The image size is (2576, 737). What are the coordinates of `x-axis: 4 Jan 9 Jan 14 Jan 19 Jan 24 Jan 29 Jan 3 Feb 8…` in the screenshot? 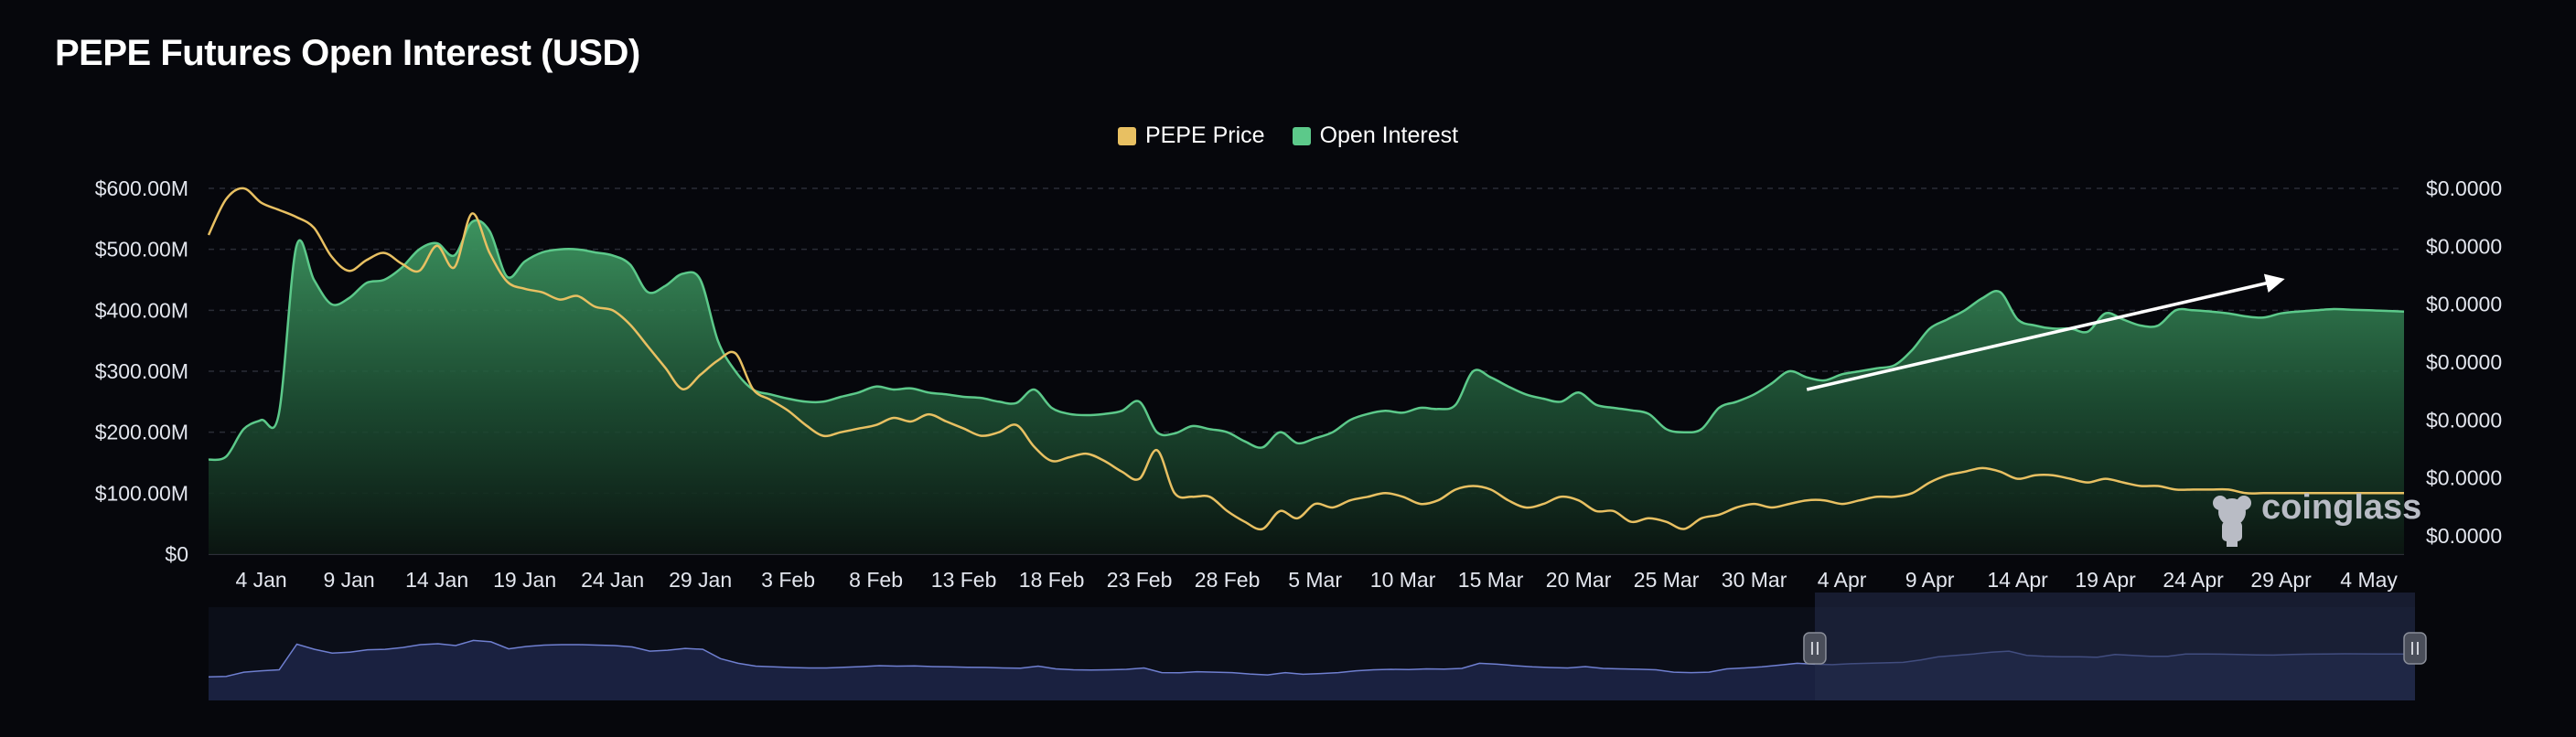 It's located at (1317, 580).